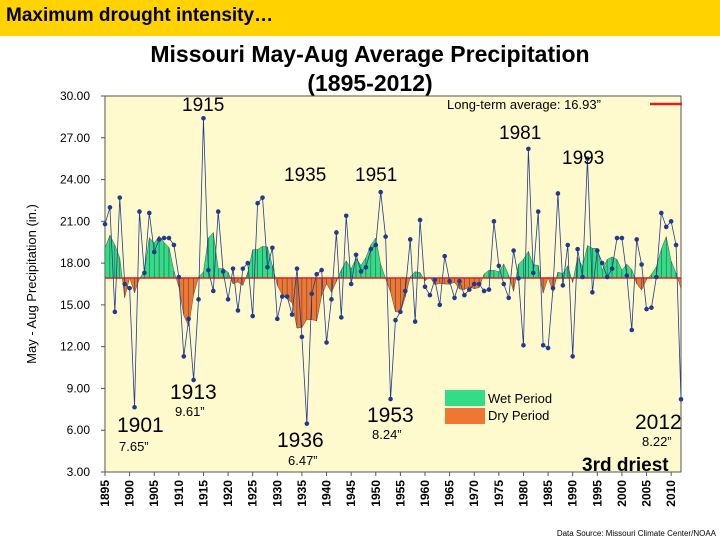 Image resolution: width=720 pixels, height=540 pixels. I want to click on x-tick-label: 2005, so click(647, 493).